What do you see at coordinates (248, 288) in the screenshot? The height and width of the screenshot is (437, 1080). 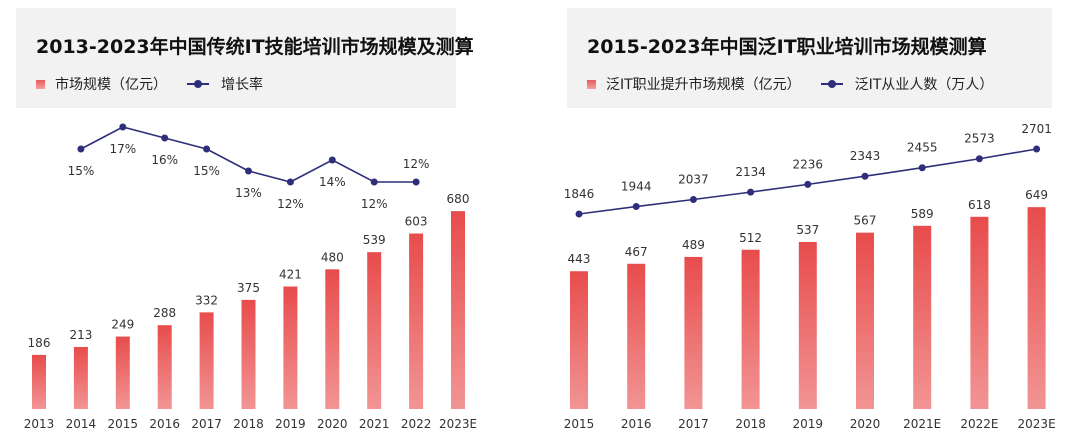 I see `bar-value-label: 375` at bounding box center [248, 288].